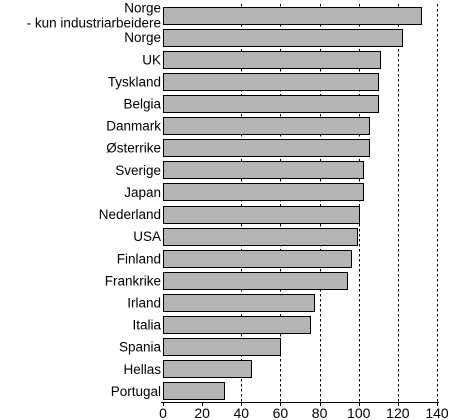  I want to click on category-label-2: UK, so click(151, 59).